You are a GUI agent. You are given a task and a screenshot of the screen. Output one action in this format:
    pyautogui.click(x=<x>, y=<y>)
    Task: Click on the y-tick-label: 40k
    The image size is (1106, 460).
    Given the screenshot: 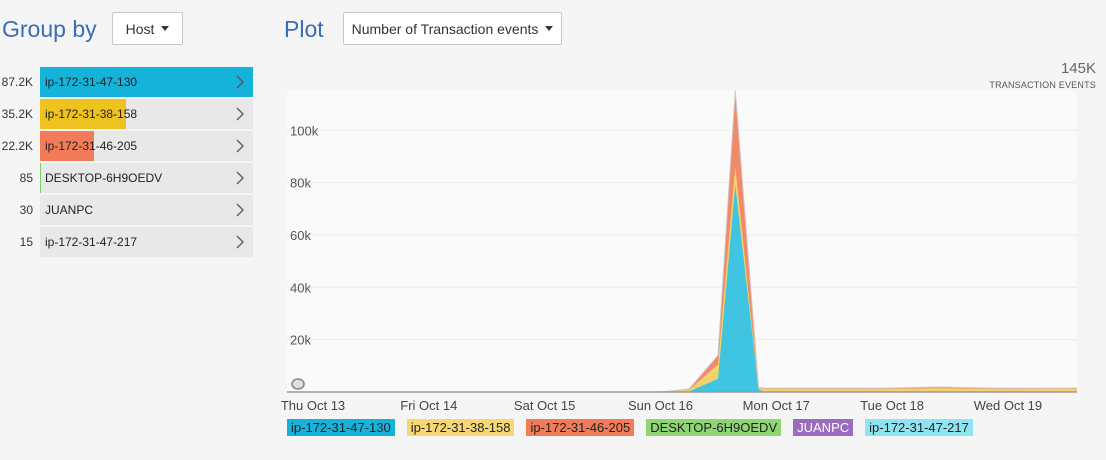 What is the action you would take?
    pyautogui.click(x=300, y=287)
    